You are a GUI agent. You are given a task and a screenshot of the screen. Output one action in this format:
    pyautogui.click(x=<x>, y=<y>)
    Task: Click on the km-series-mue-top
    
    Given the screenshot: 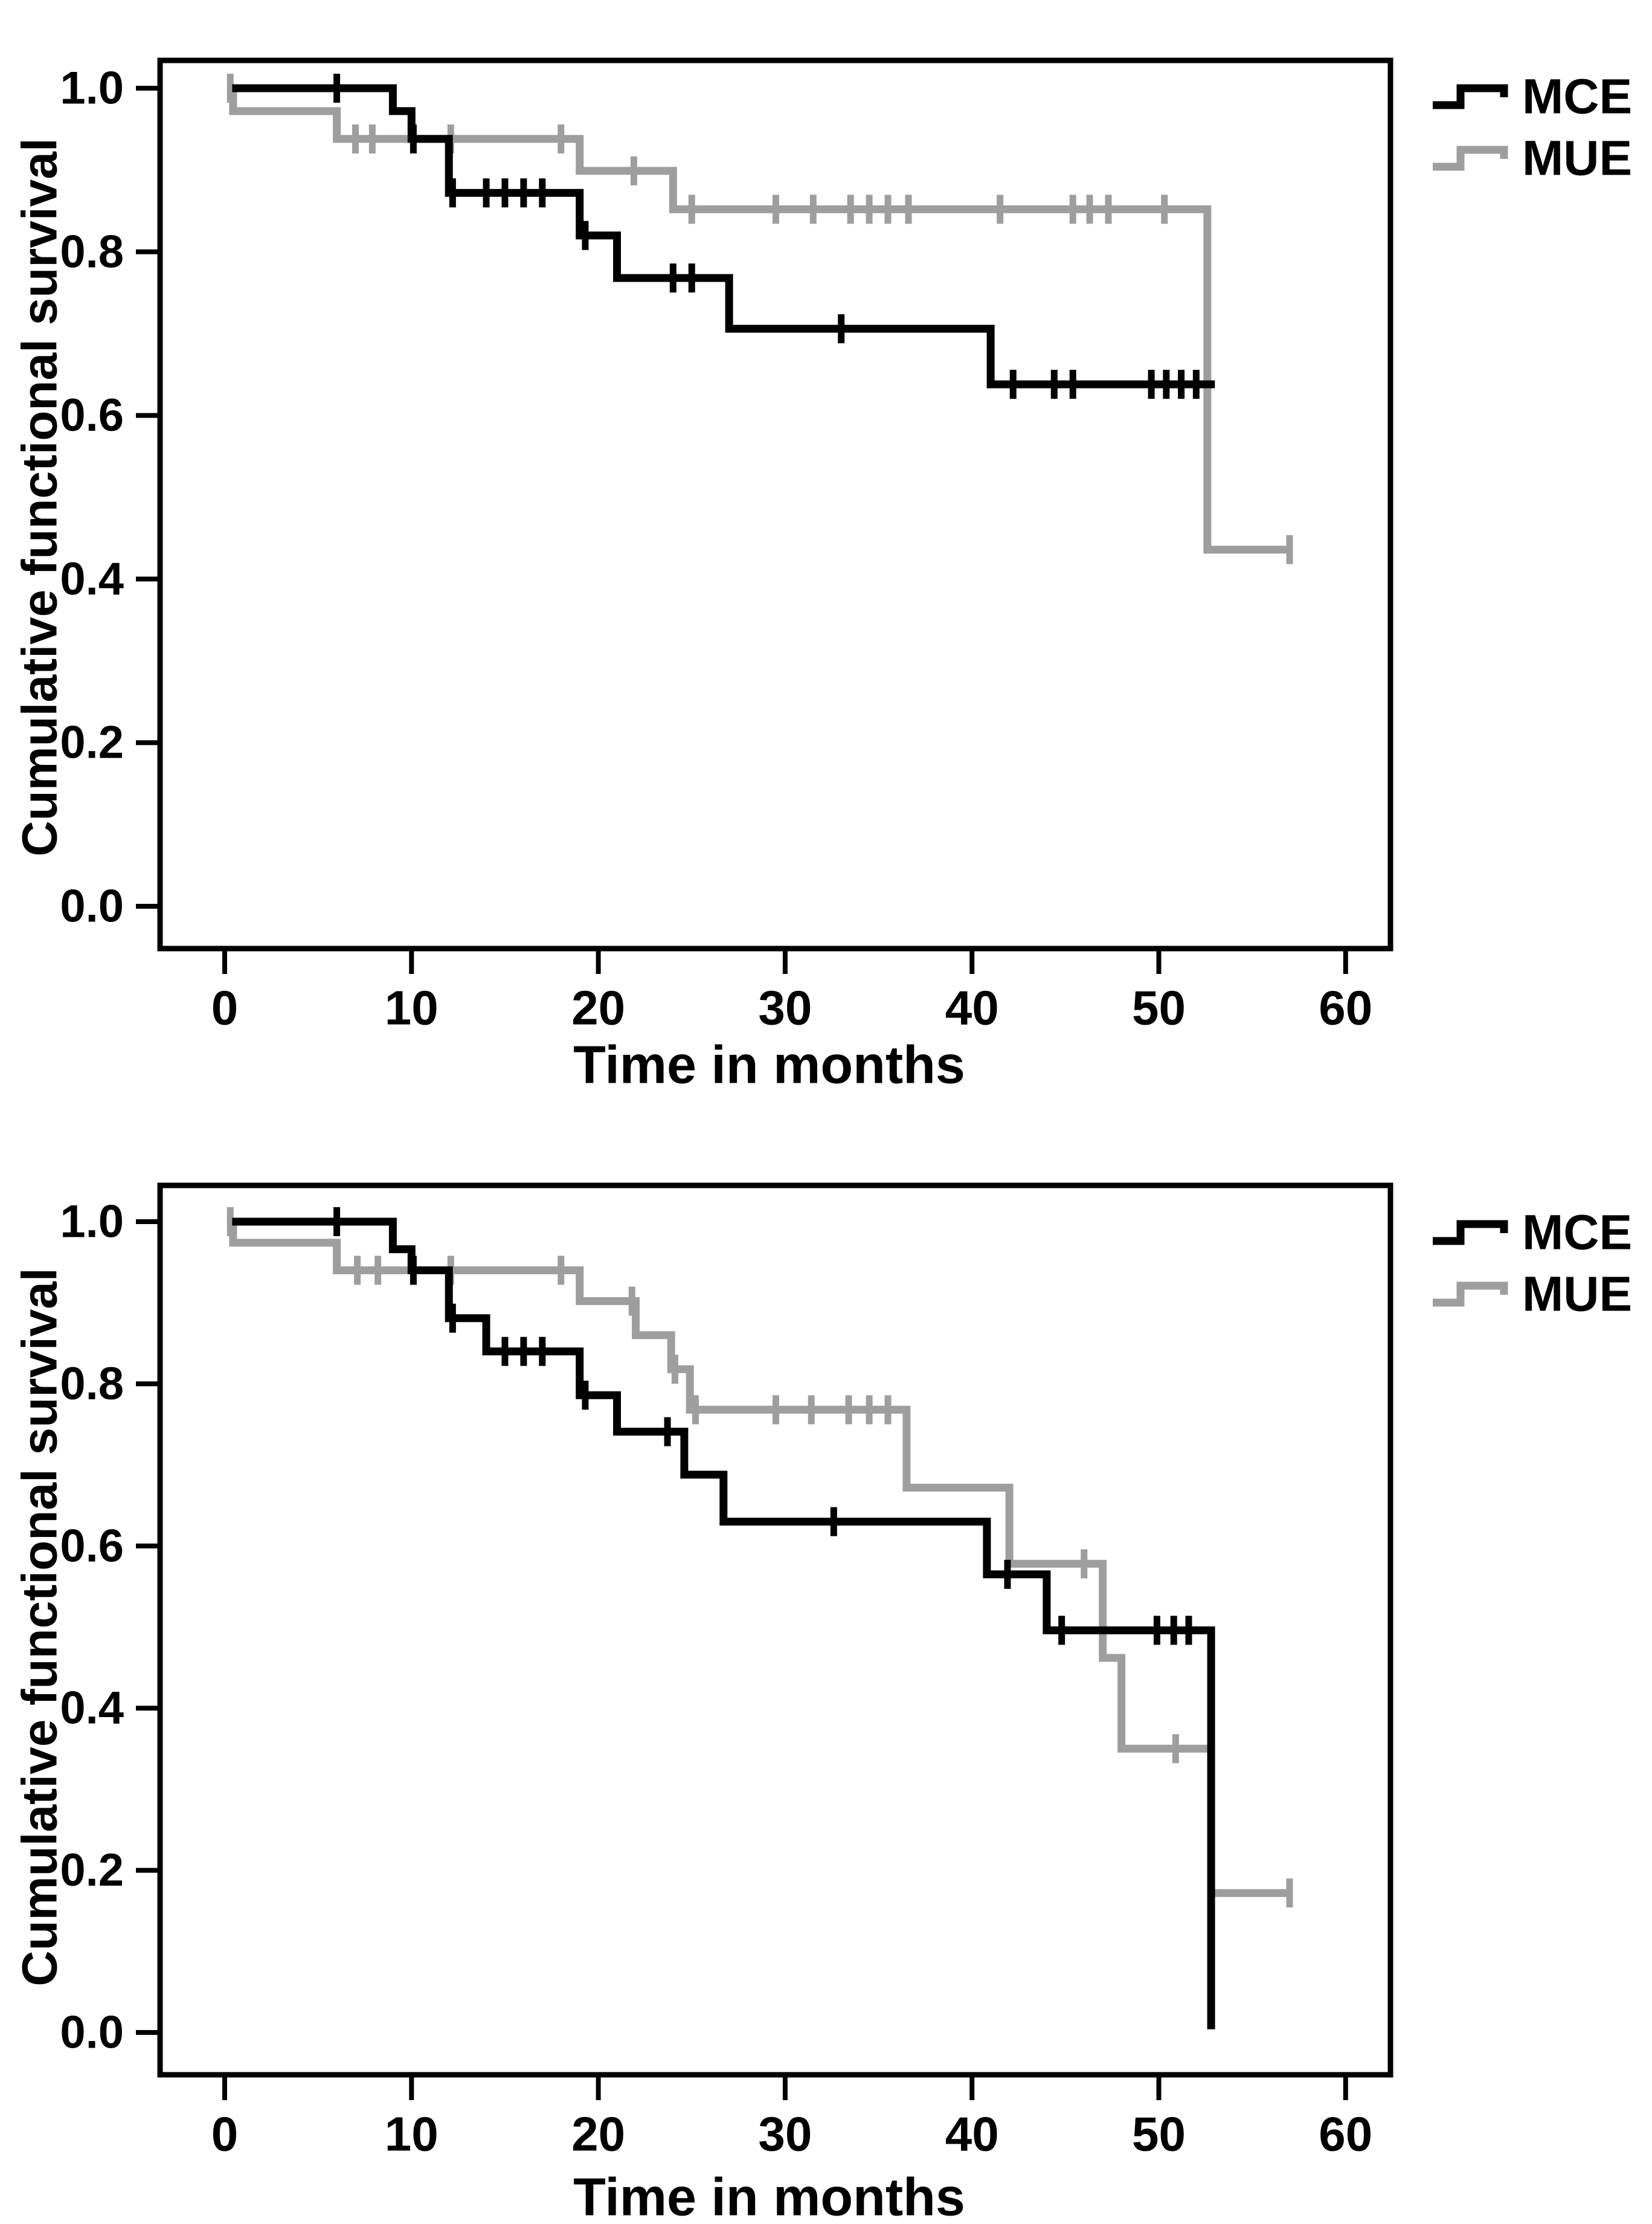 What is the action you would take?
    pyautogui.click(x=760, y=319)
    